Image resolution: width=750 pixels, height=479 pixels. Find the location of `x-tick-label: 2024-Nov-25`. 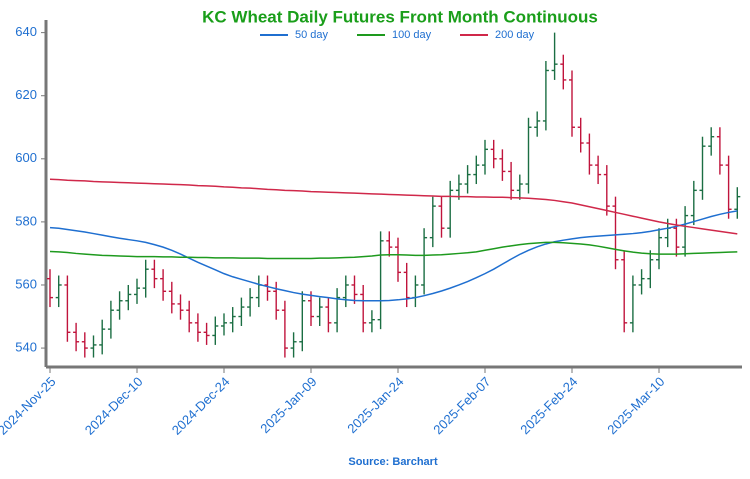

x-tick-label: 2024-Nov-25 is located at coordinates (29, 406).